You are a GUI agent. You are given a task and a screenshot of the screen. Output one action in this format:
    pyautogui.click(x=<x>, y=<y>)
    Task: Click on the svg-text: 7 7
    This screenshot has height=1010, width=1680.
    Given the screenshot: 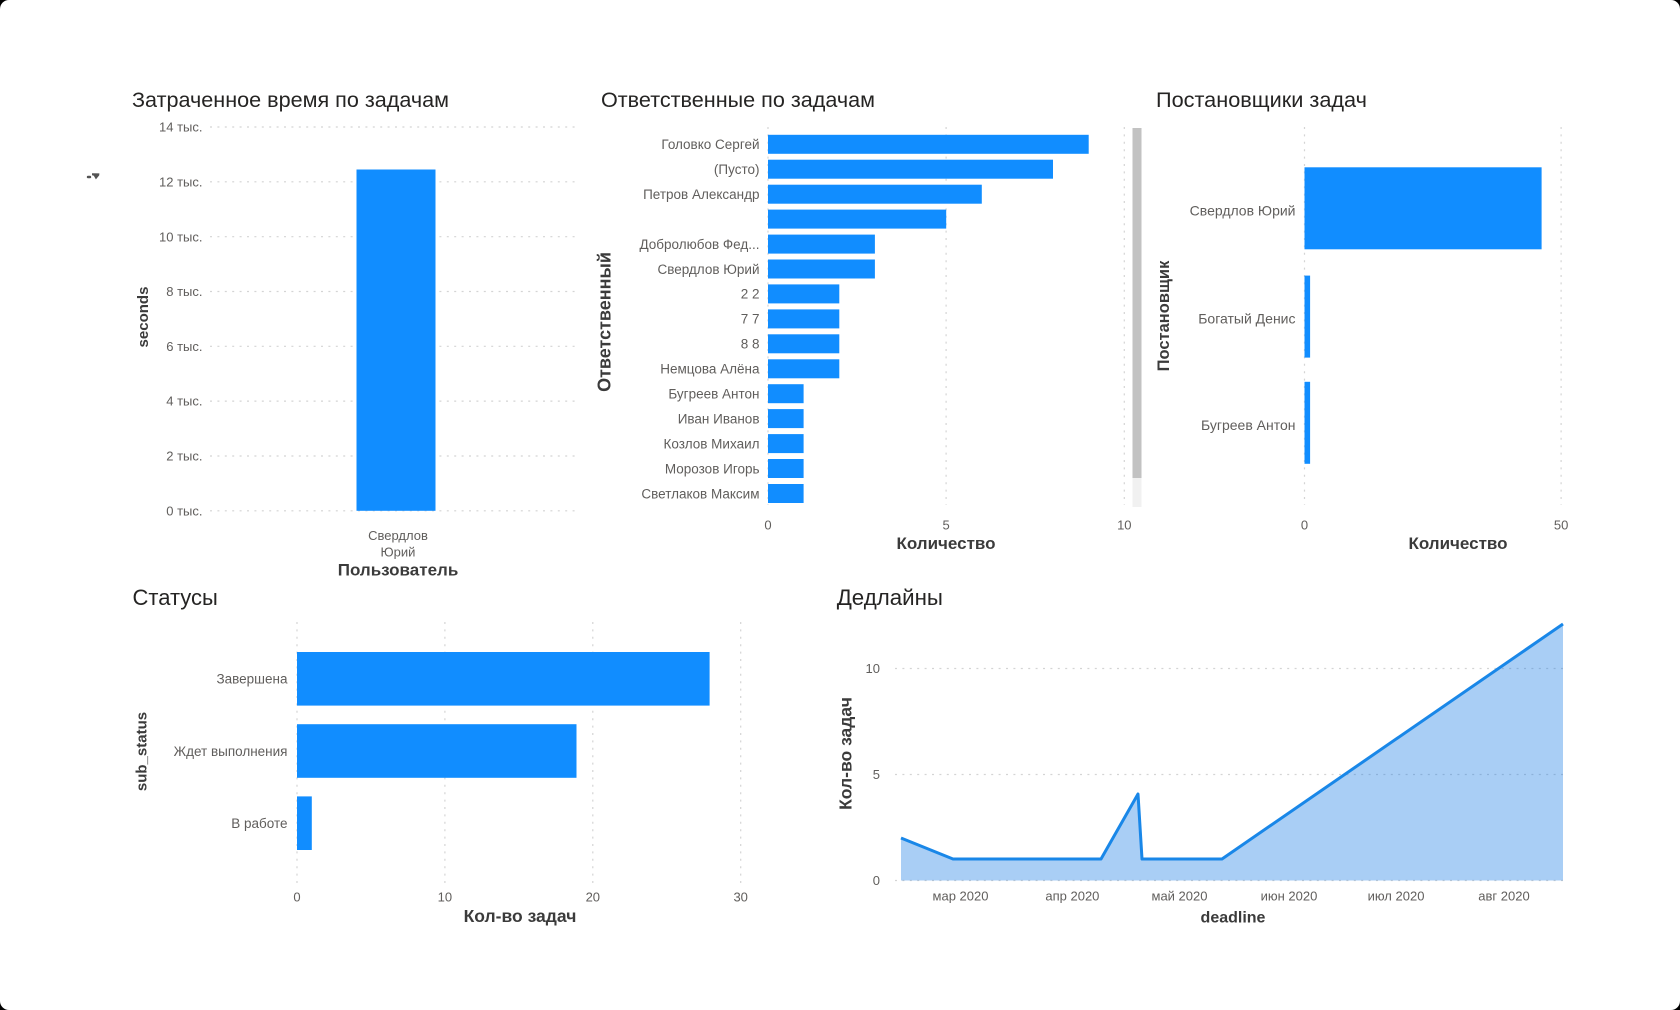 What is the action you would take?
    pyautogui.click(x=750, y=319)
    